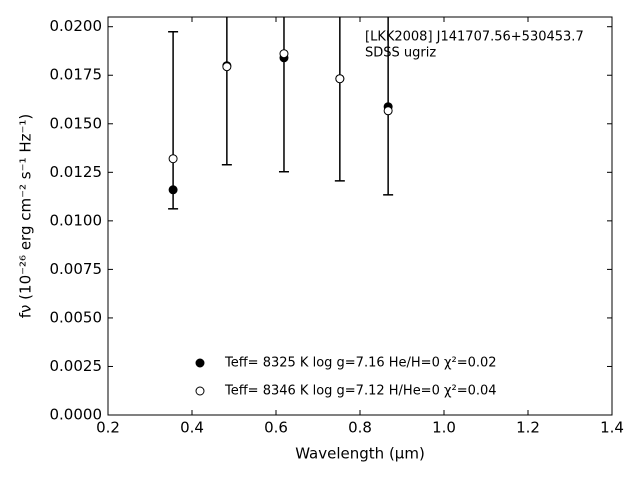  What do you see at coordinates (400, 53) in the screenshot?
I see `annotation: SDSS ugriz` at bounding box center [400, 53].